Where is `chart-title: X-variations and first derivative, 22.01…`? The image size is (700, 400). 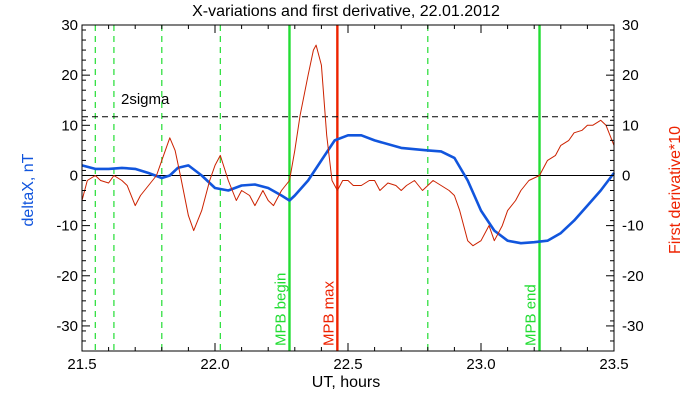
chart-title: X-variations and first derivative, 22.01… is located at coordinates (346, 11).